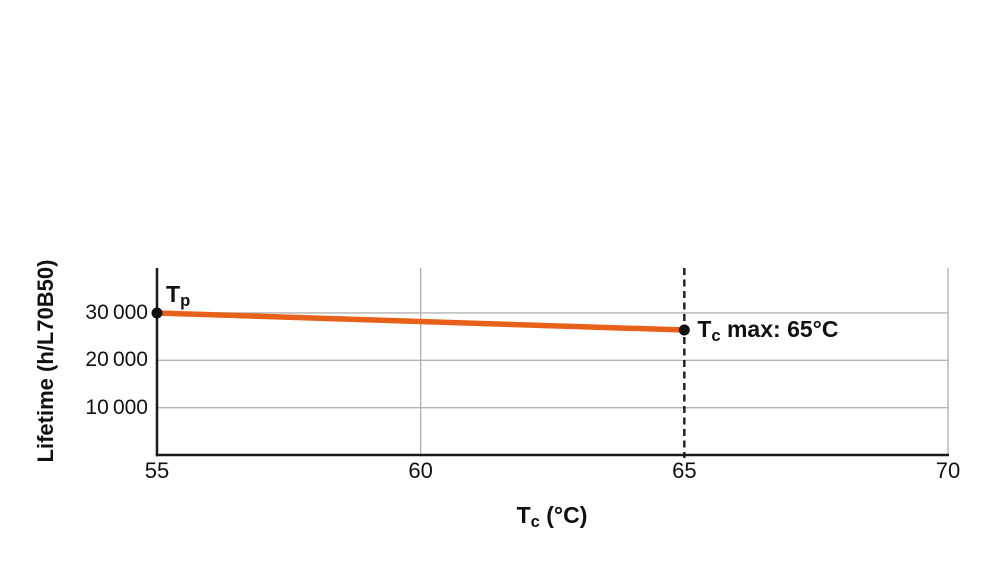  What do you see at coordinates (523, 515) in the screenshot?
I see `x-axis-title-text: T` at bounding box center [523, 515].